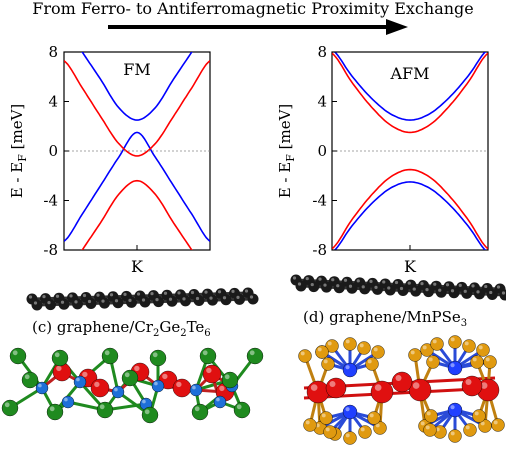 This screenshot has height=456, width=506. What do you see at coordinates (385, 318) in the screenshot?
I see `caption-d: (d) graphene/MnPSe3` at bounding box center [385, 318].